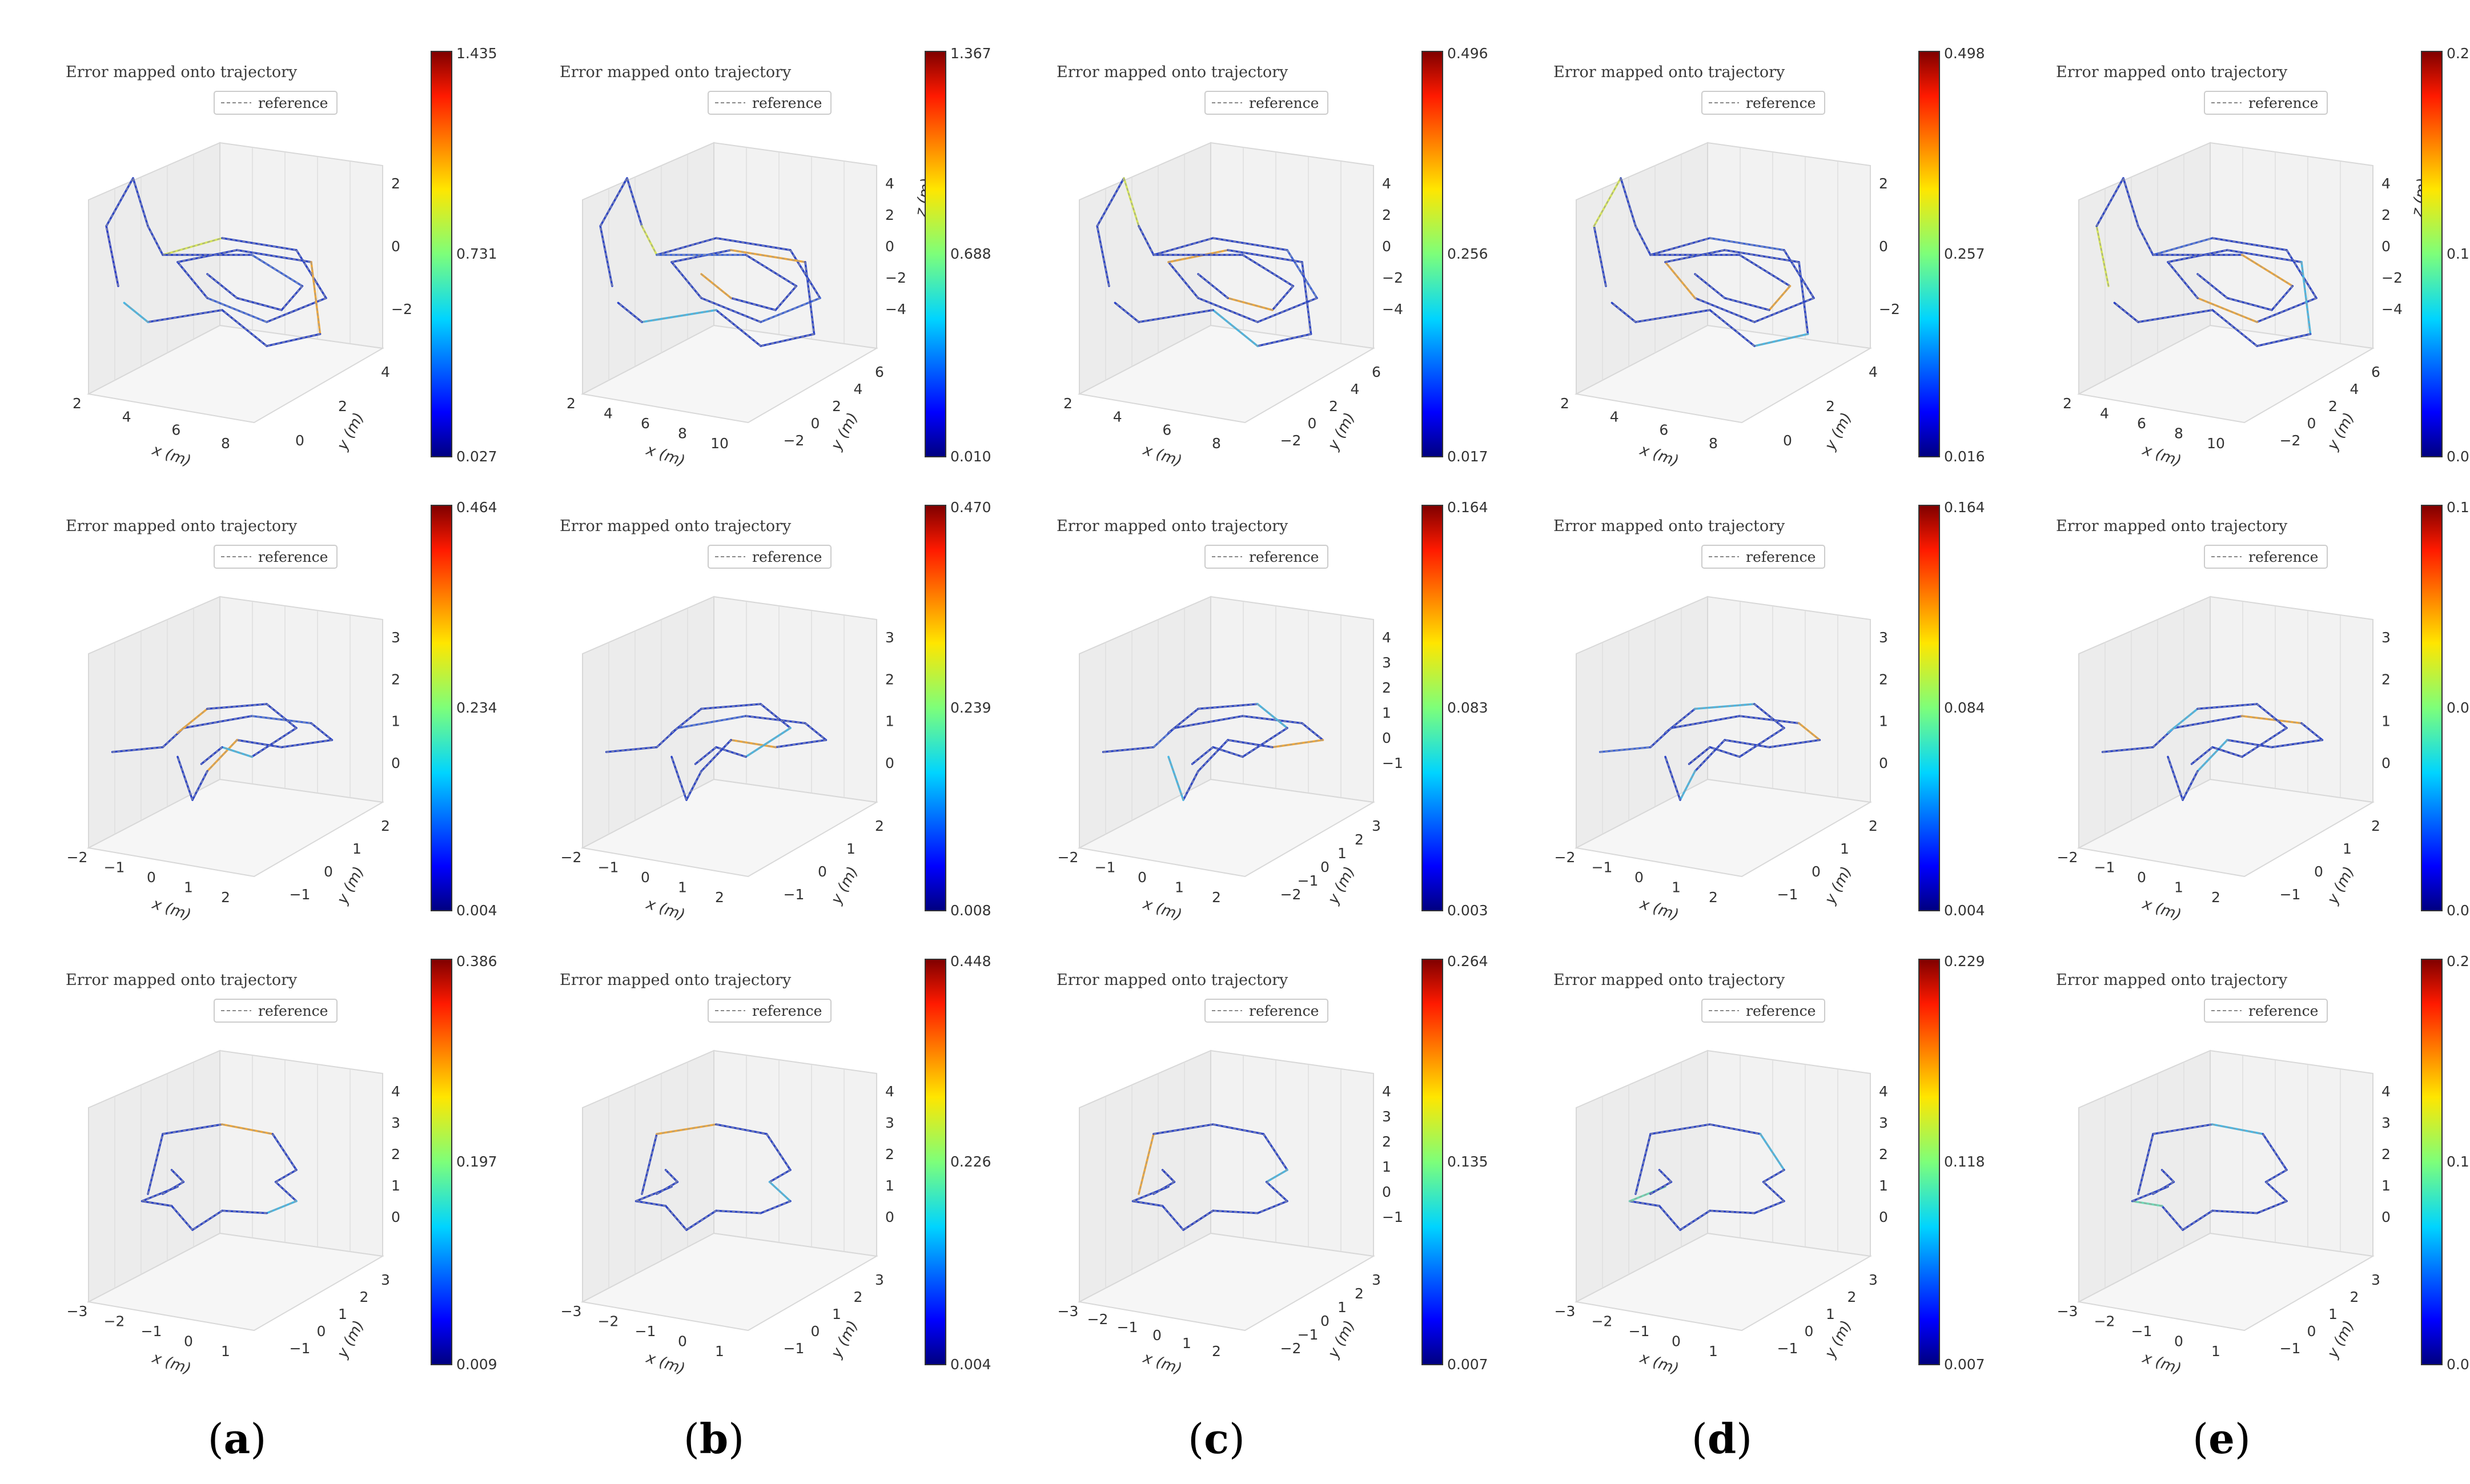 Image resolution: width=2470 pixels, height=1484 pixels. What do you see at coordinates (1467, 254) in the screenshot?
I see `colorbar-mid: 0.256` at bounding box center [1467, 254].